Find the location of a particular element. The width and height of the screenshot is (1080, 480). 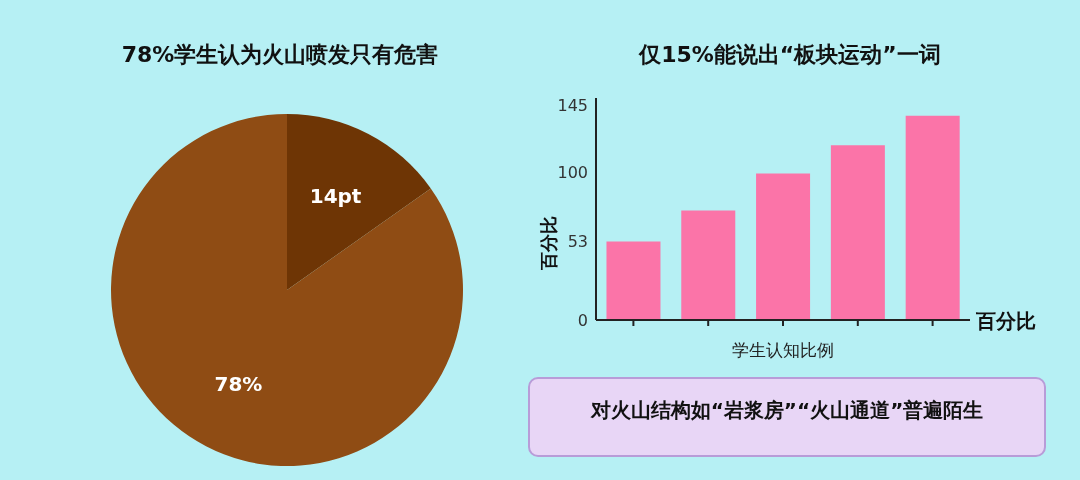

data-label: 14pt is located at coordinates (335, 196).